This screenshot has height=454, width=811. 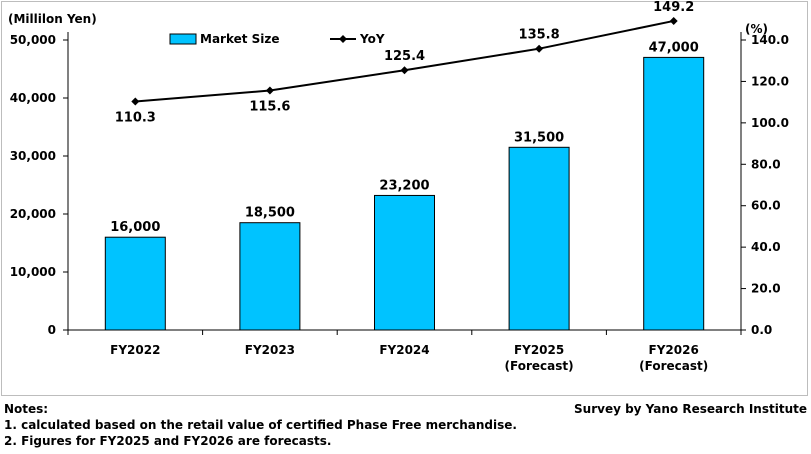 I want to click on notes-heading: Notes:, so click(x=26, y=409).